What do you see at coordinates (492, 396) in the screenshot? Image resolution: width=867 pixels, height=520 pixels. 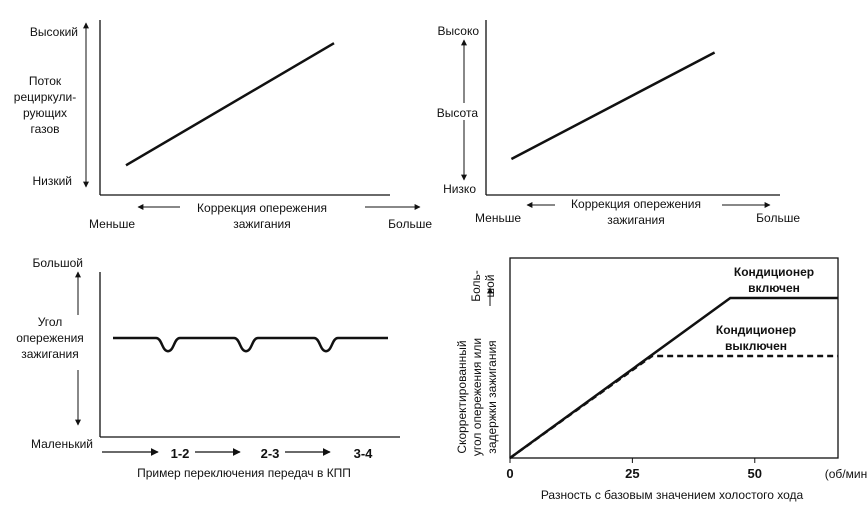 I see `y-axis-label-line: задержки зажигания` at bounding box center [492, 396].